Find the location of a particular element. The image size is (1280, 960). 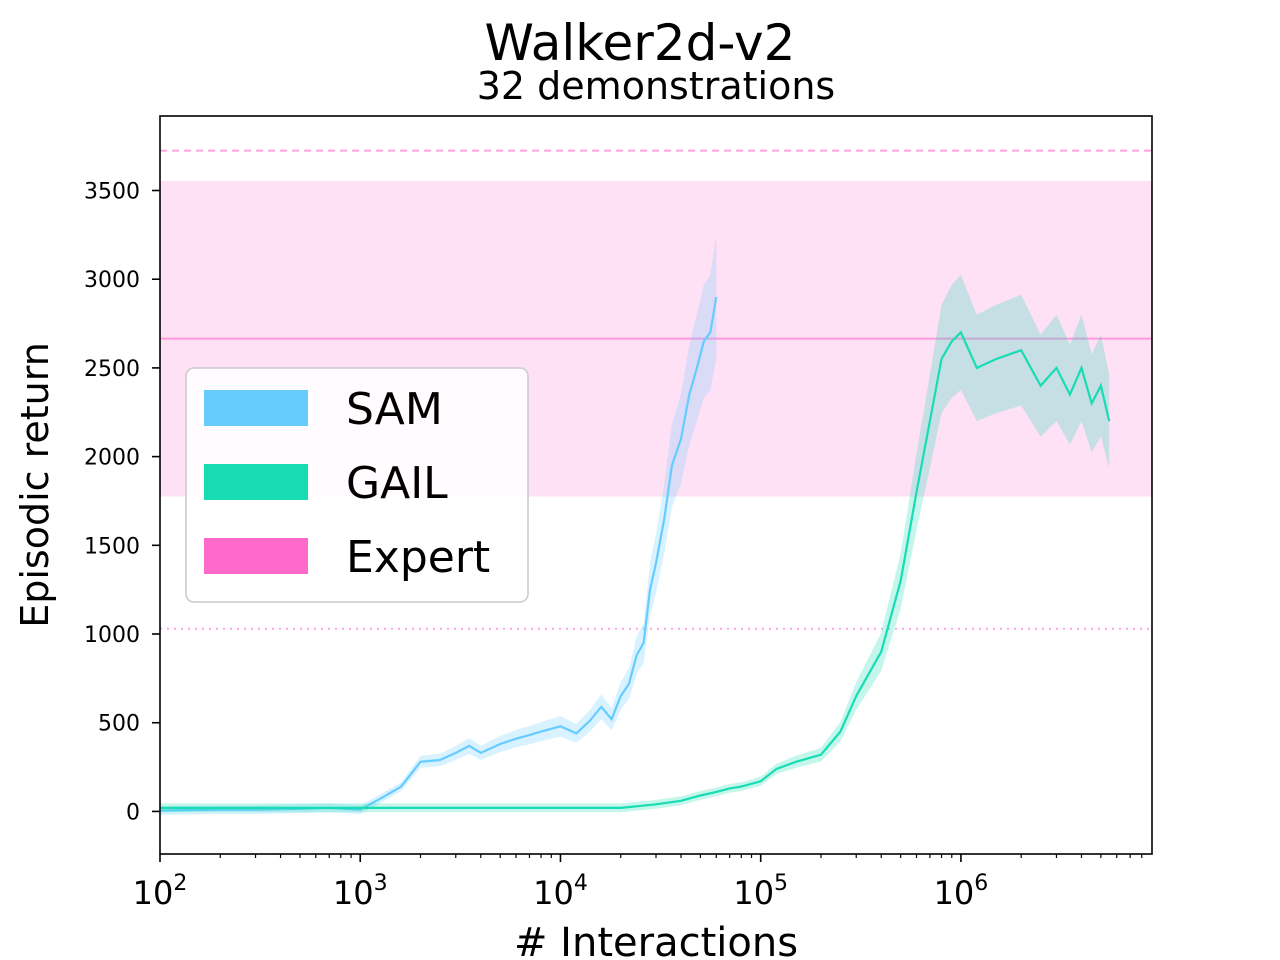

y-tick-label: 3500 is located at coordinates (112, 192).